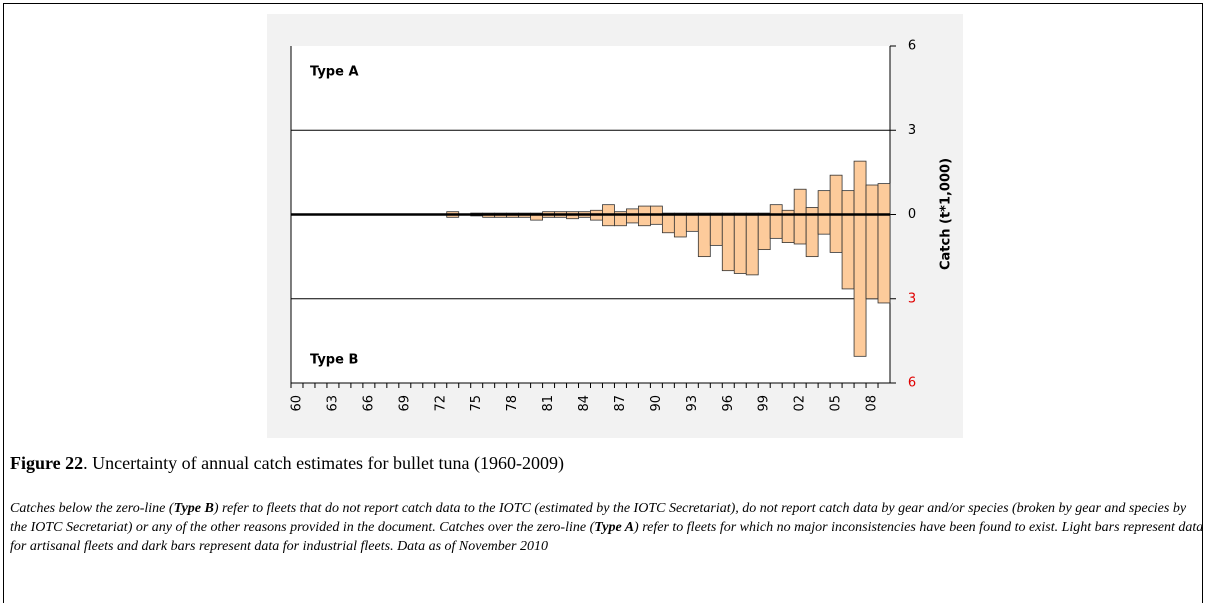  What do you see at coordinates (764, 403) in the screenshot?
I see `x-tick-label: 99` at bounding box center [764, 403].